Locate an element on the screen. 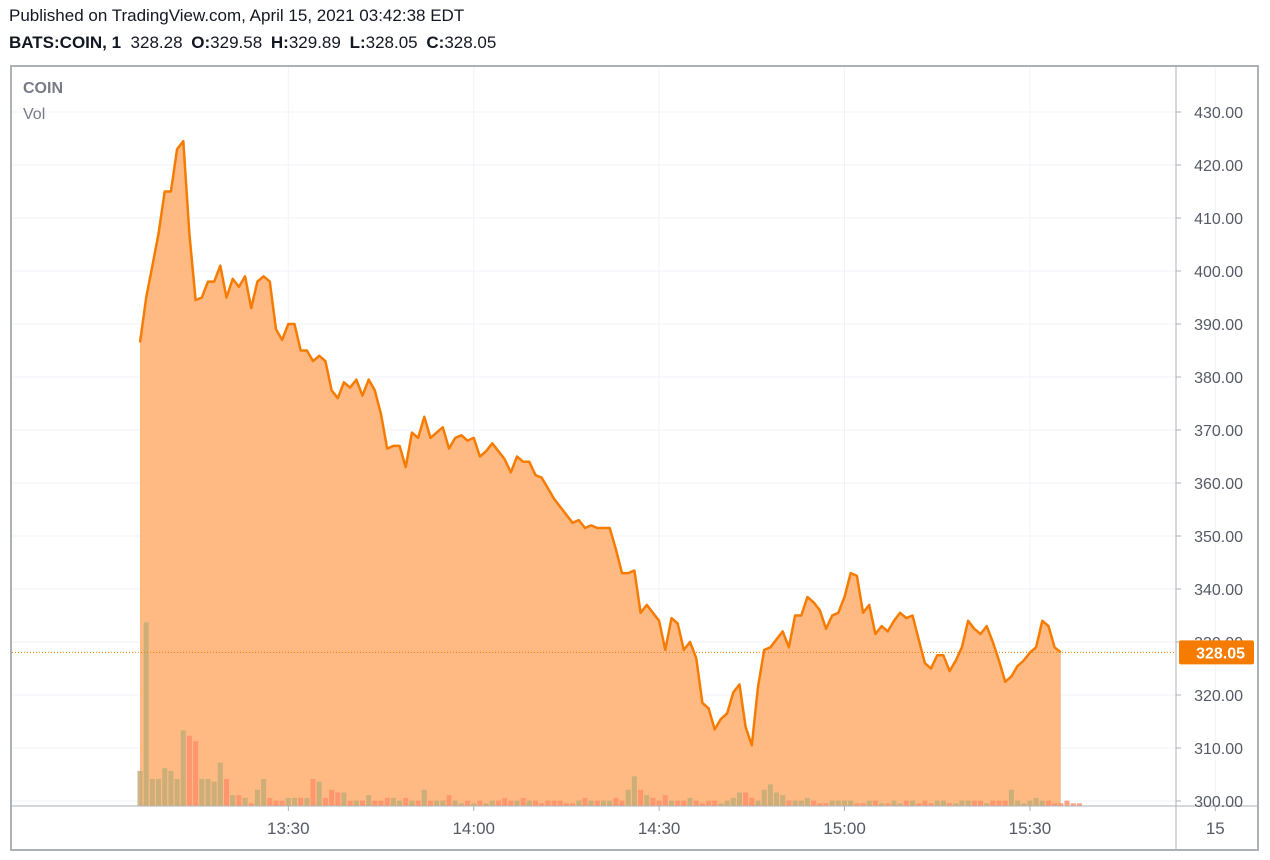 This screenshot has width=1270, height=860. price-tick-label: 370.00 is located at coordinates (1218, 431).